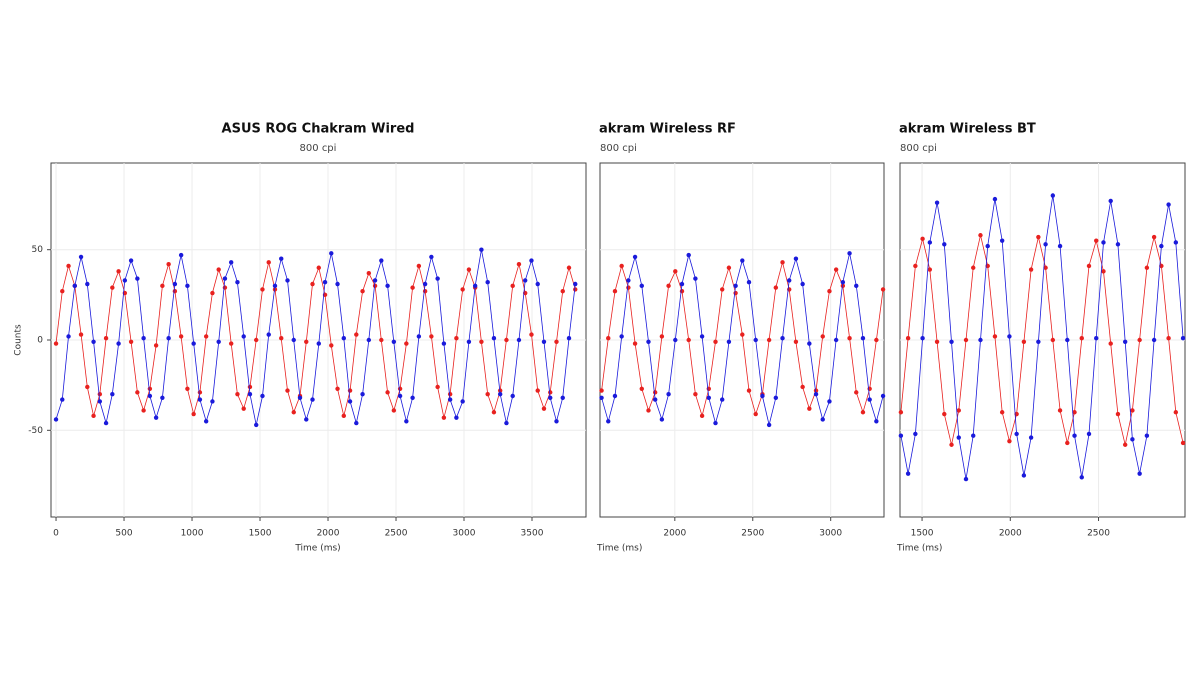 The height and width of the screenshot is (675, 1200). Describe the element at coordinates (464, 534) in the screenshot. I see `x-tick-label: 3000` at that location.